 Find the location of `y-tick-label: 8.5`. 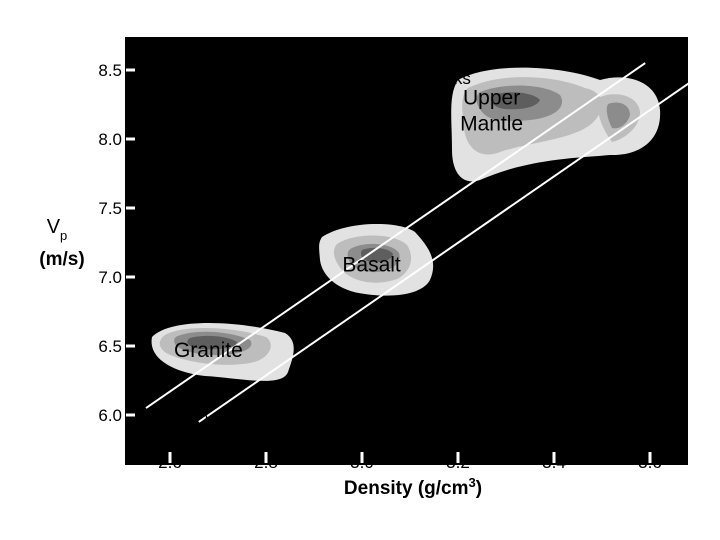

y-tick-label: 8.5 is located at coordinates (110, 70).